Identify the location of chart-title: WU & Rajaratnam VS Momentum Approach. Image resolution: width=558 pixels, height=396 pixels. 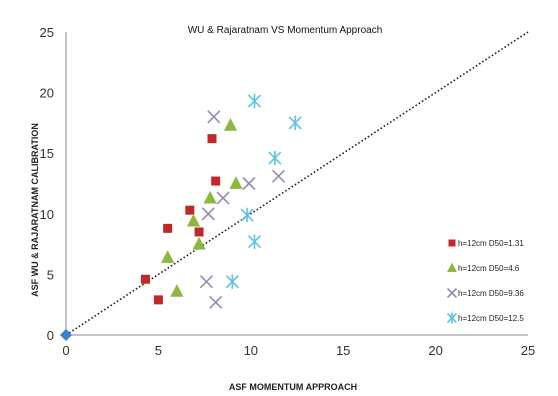
(285, 30).